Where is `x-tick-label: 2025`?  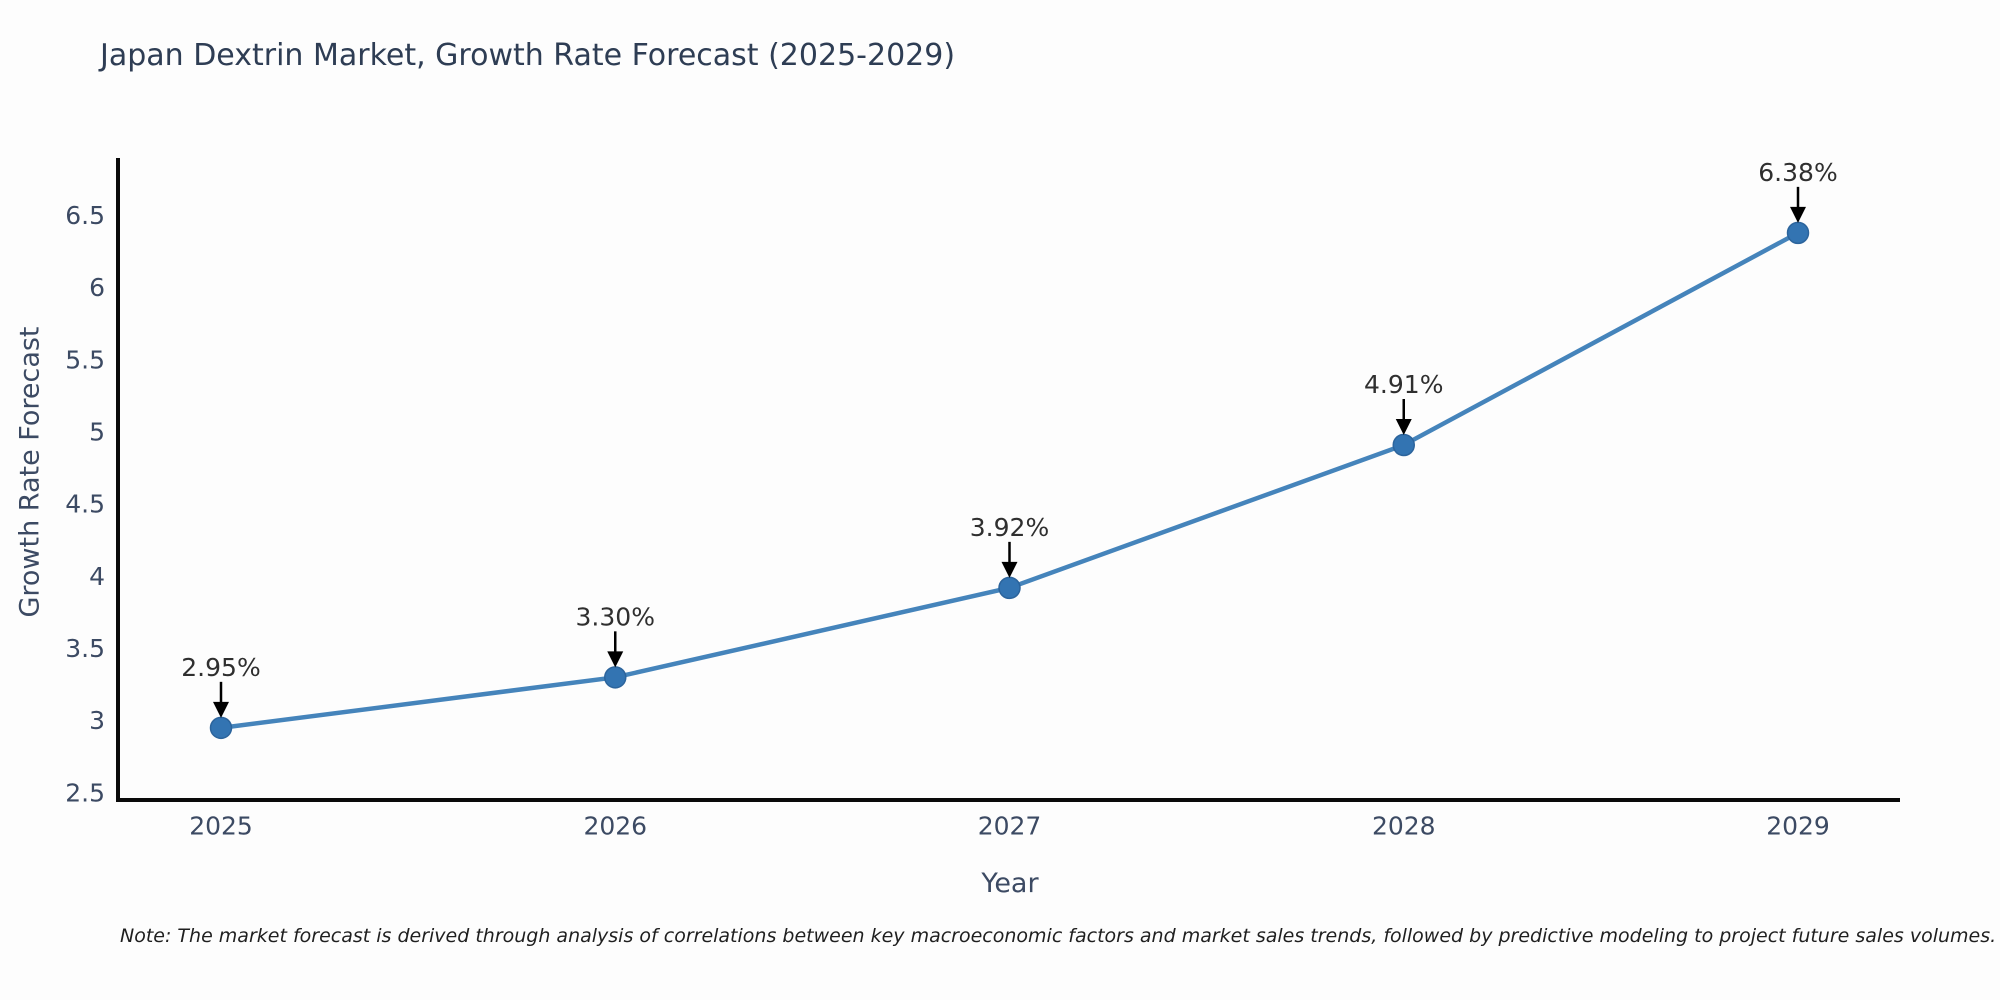
x-tick-label: 2025 is located at coordinates (221, 826).